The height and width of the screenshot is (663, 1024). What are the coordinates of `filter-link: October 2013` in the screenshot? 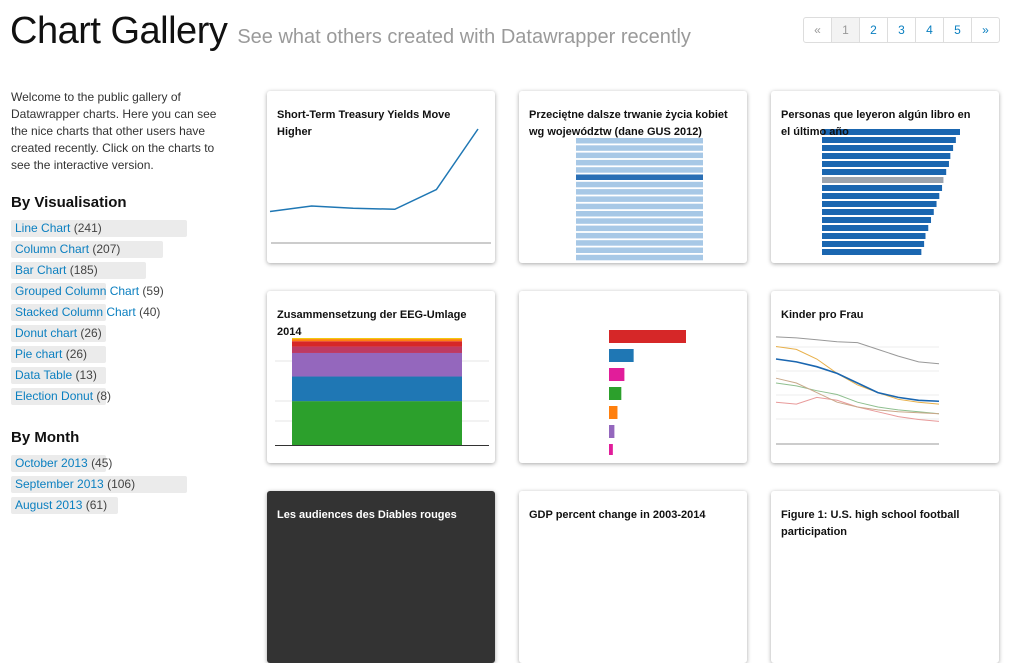 It's located at (51, 463).